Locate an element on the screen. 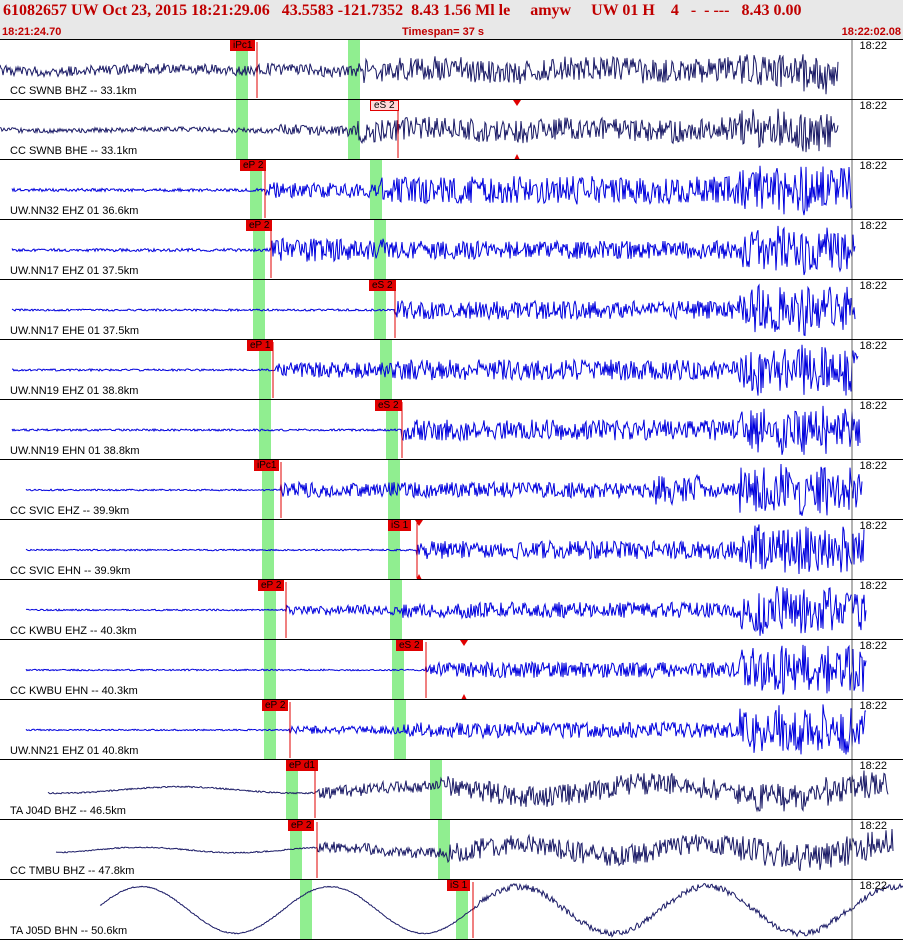 The image size is (903, 940). trace-panel: iS 1 18:22 TA J05D BHN -- 50.6km is located at coordinates (451, 910).